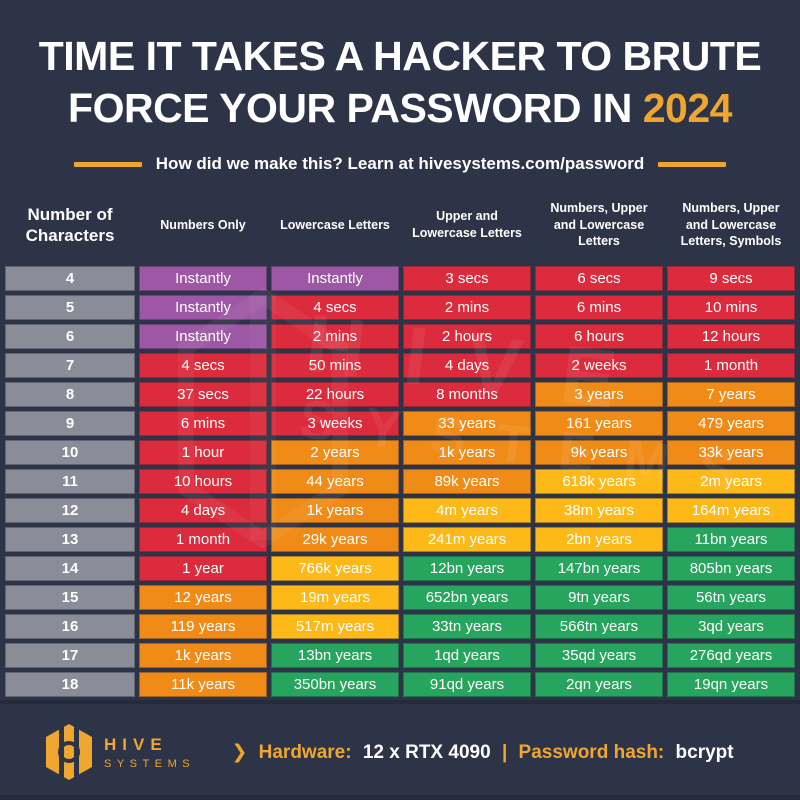 Image resolution: width=800 pixels, height=800 pixels. I want to click on crack-time-cell: 3 weeks, so click(335, 423).